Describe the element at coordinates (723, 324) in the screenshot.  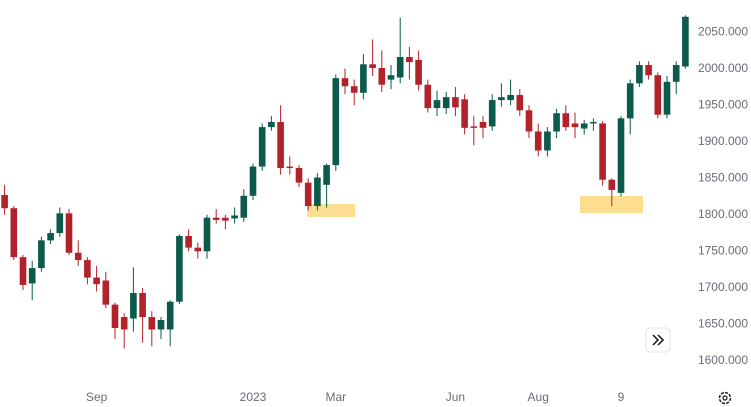
I see `y-tick-label: 1650.000` at that location.